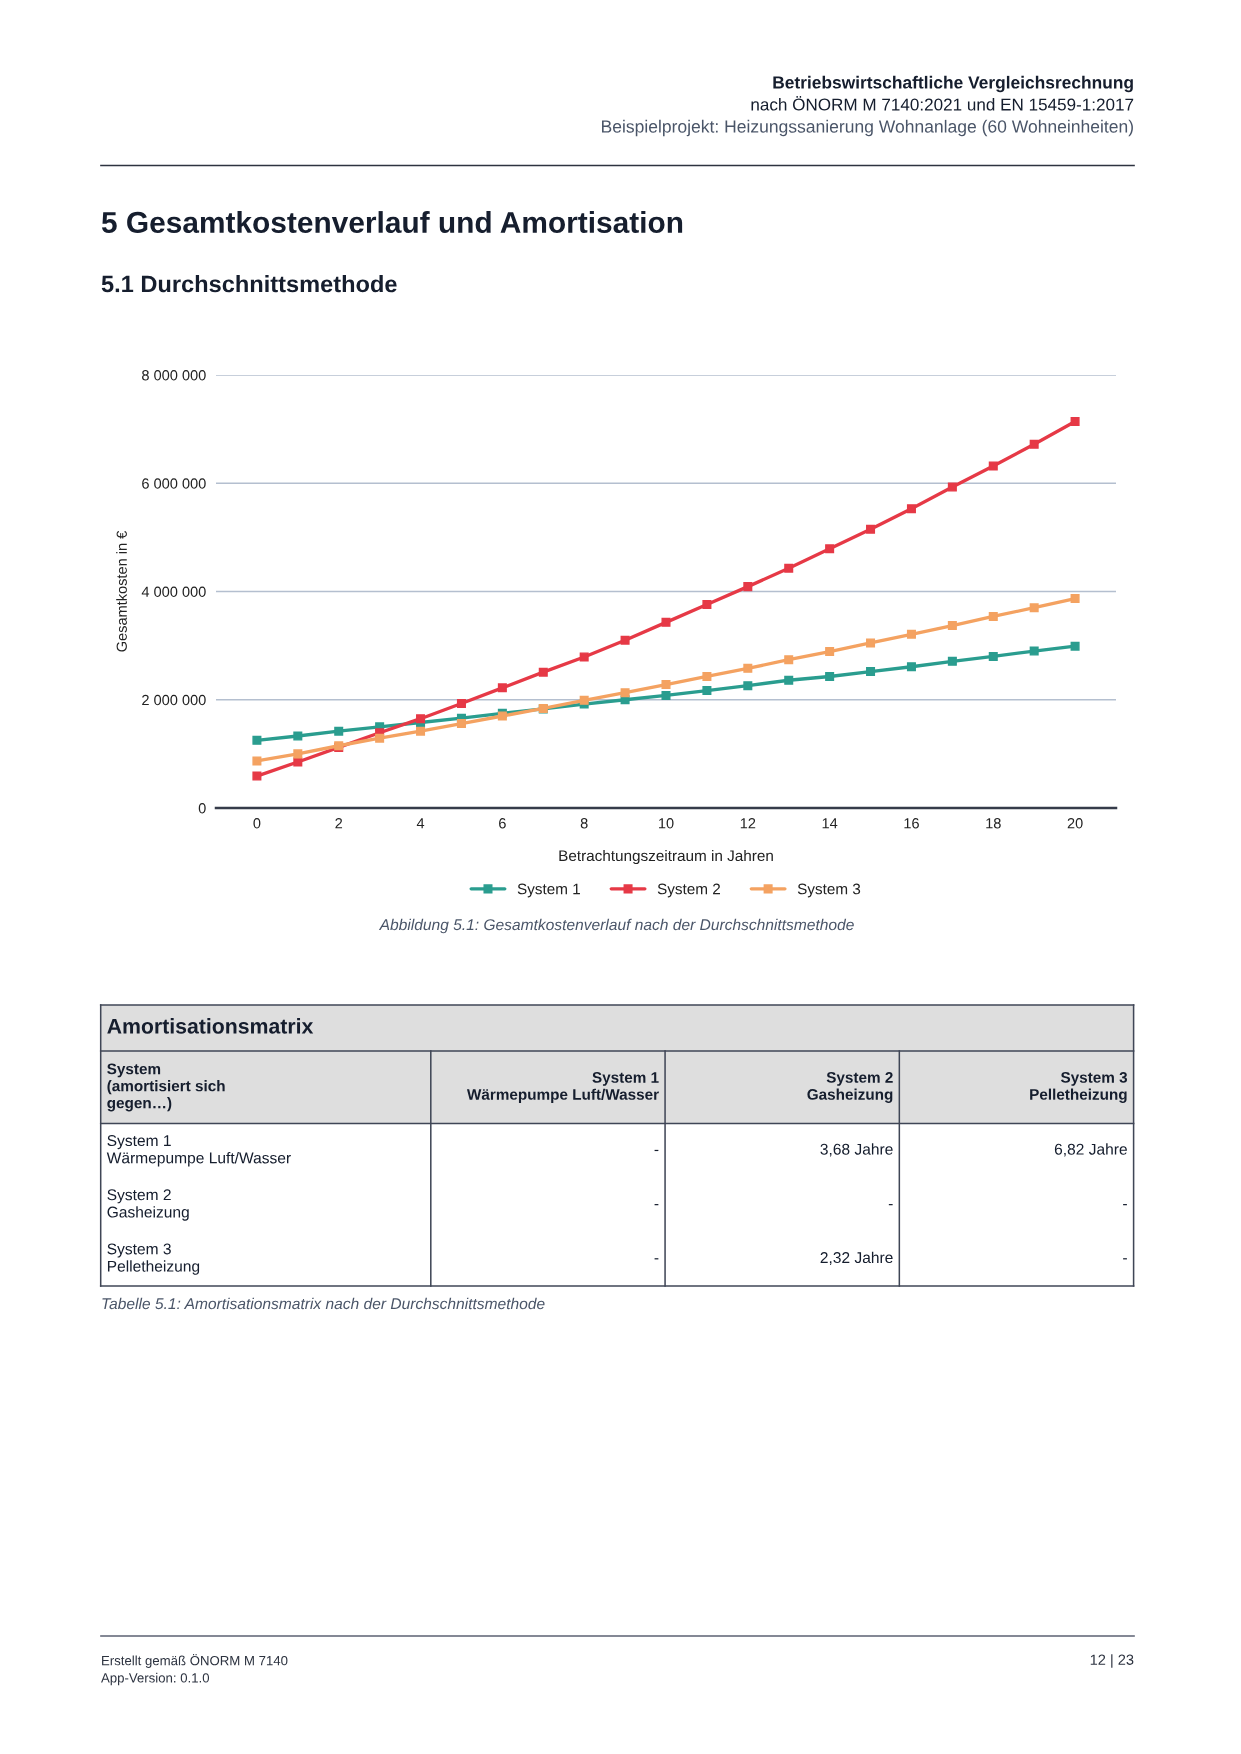 The image size is (1241, 1754). I want to click on text: Beispielprojekt: Heizungssanierung Wohnanlage (60 Wohneinheiten), so click(867, 128).